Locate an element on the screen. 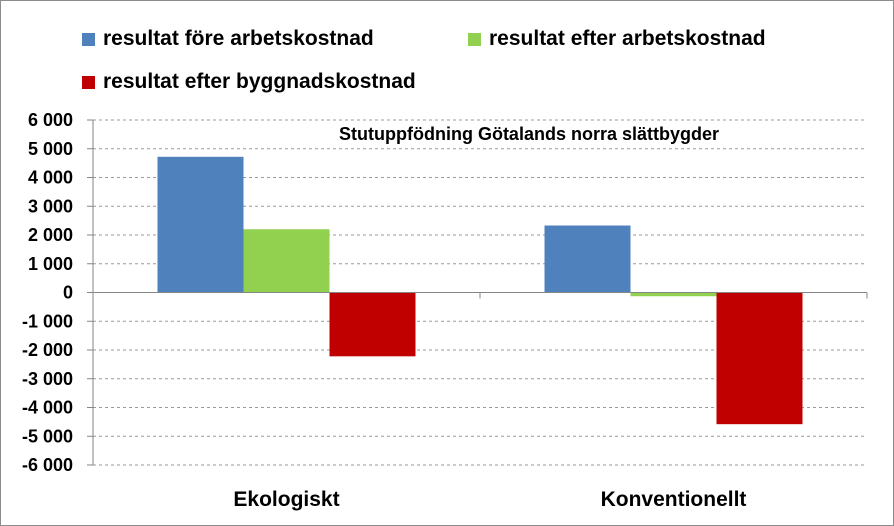 The image size is (894, 526). legend-item-1: resultat före arbetskostnad is located at coordinates (228, 39).